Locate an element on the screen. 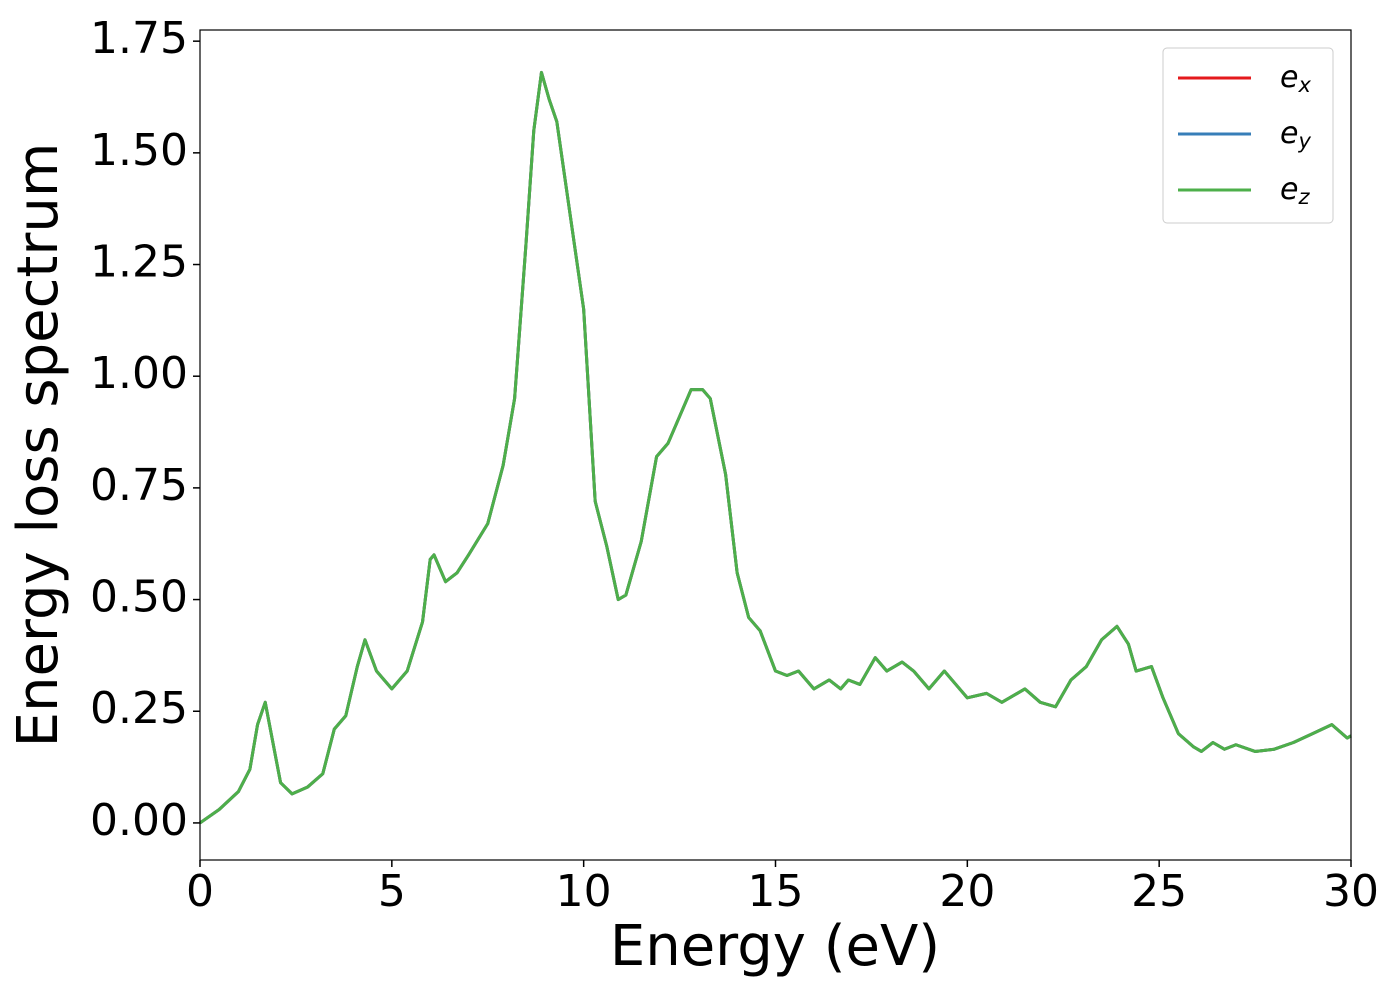  y-tick-label: 1.00 is located at coordinates (139, 373).